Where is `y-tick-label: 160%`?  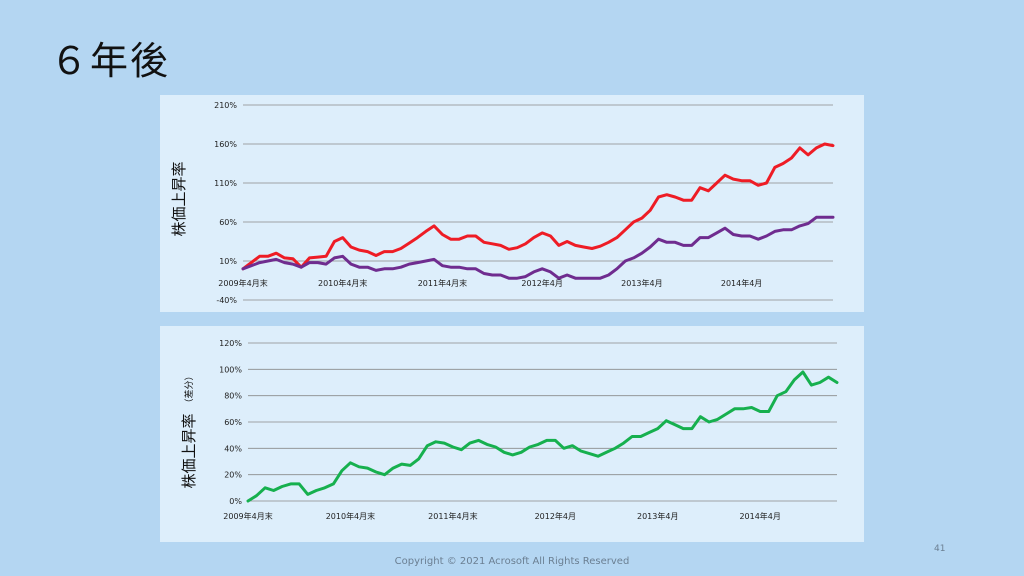 y-tick-label: 160% is located at coordinates (225, 144).